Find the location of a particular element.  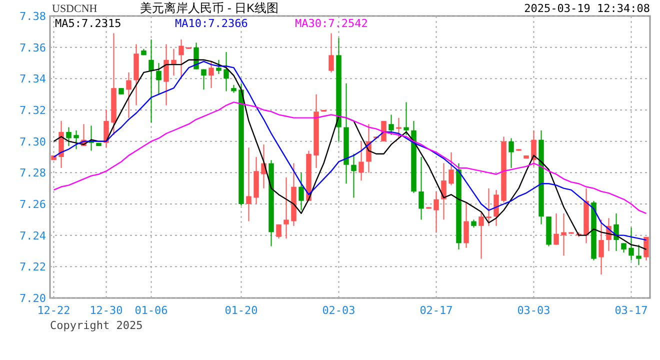

y-tick-label: 7.32 is located at coordinates (33, 110).